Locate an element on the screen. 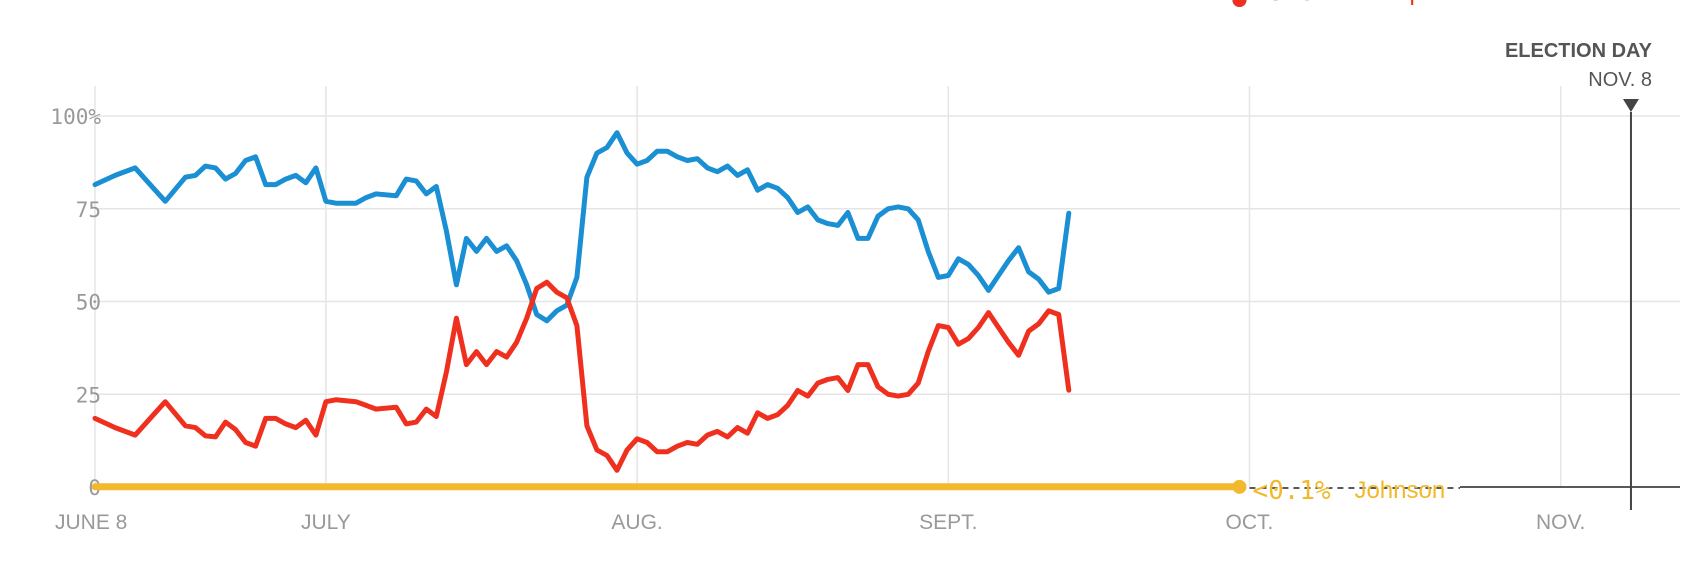  election-day-title: ELECTION DAY is located at coordinates (1579, 51).